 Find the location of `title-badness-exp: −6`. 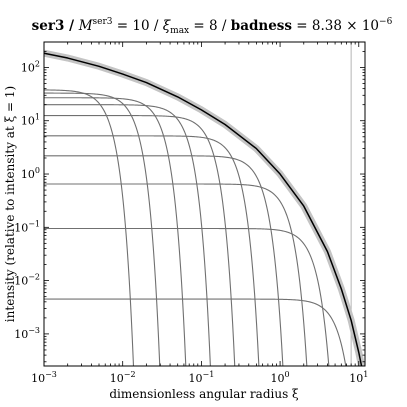

title-badness-exp: −6 is located at coordinates (386, 22).